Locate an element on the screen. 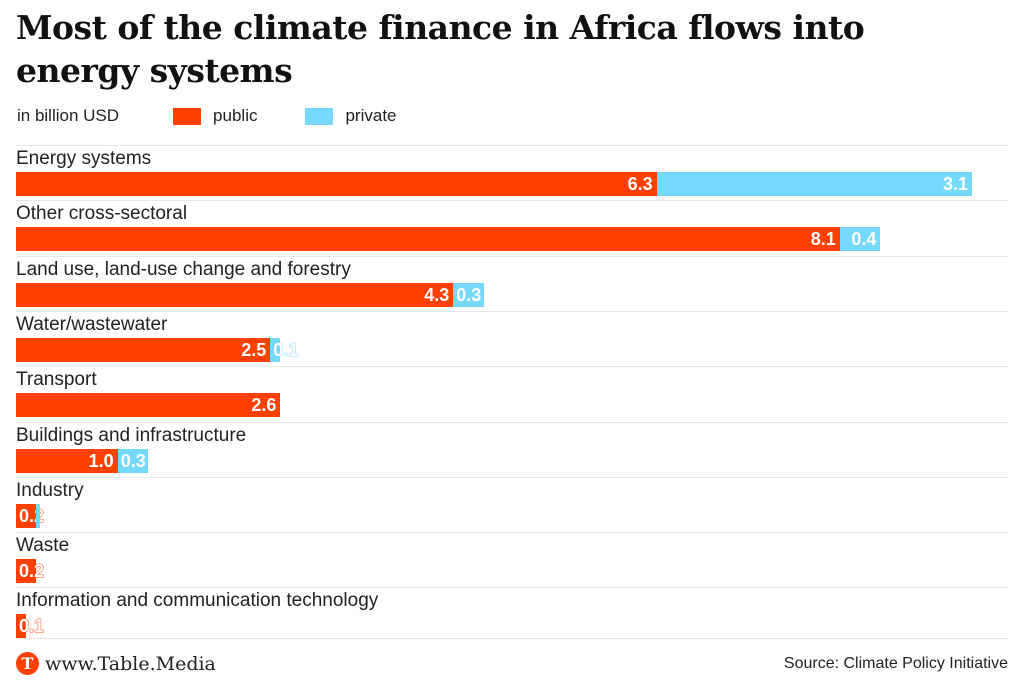  divider is located at coordinates (512, 638).